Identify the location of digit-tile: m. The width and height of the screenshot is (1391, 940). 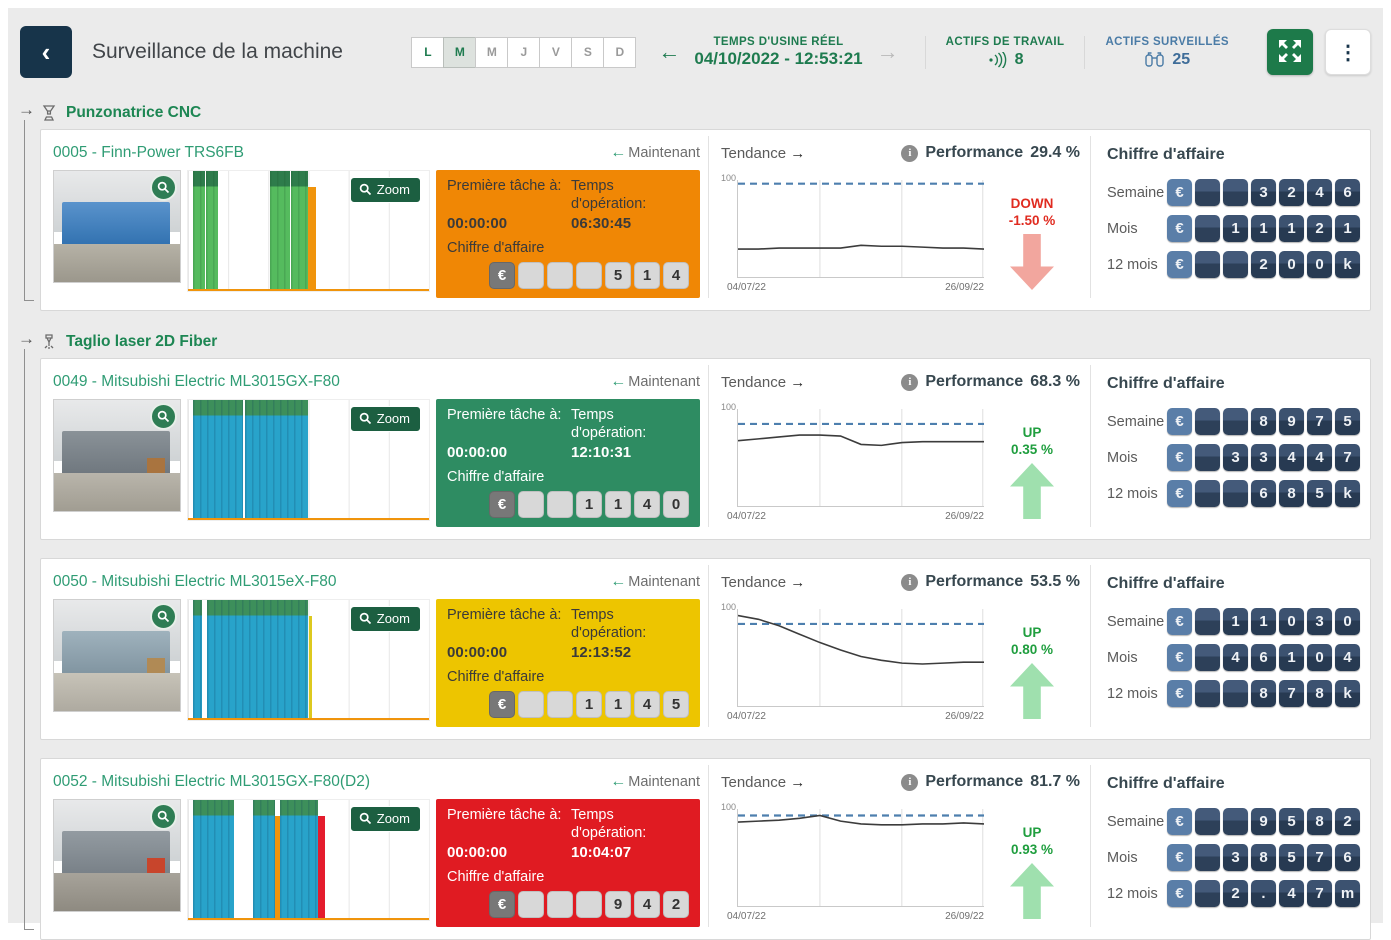
(1347, 893).